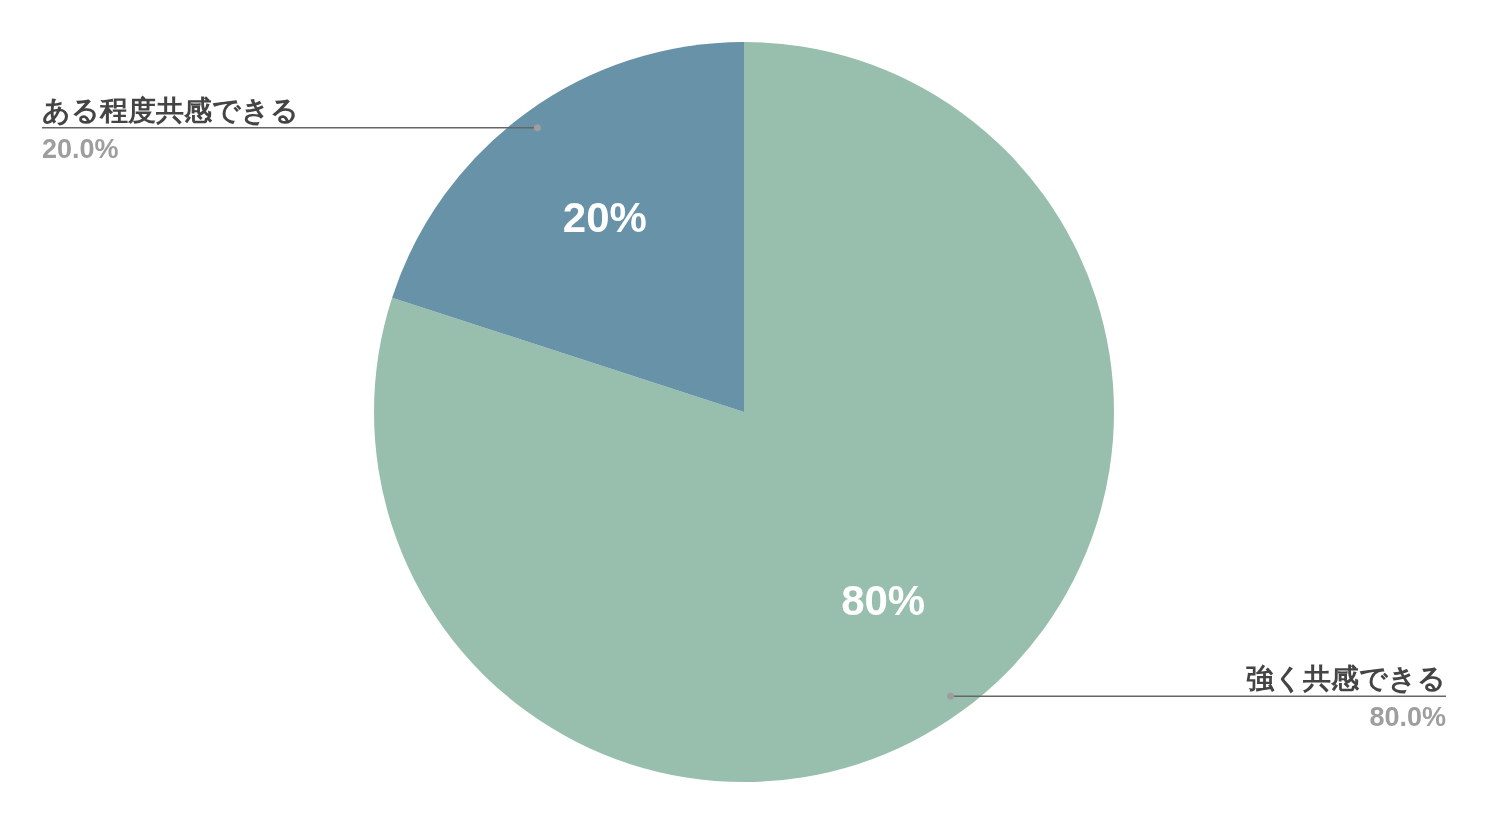  I want to click on slice-label: ある程度共感できる, so click(170, 110).